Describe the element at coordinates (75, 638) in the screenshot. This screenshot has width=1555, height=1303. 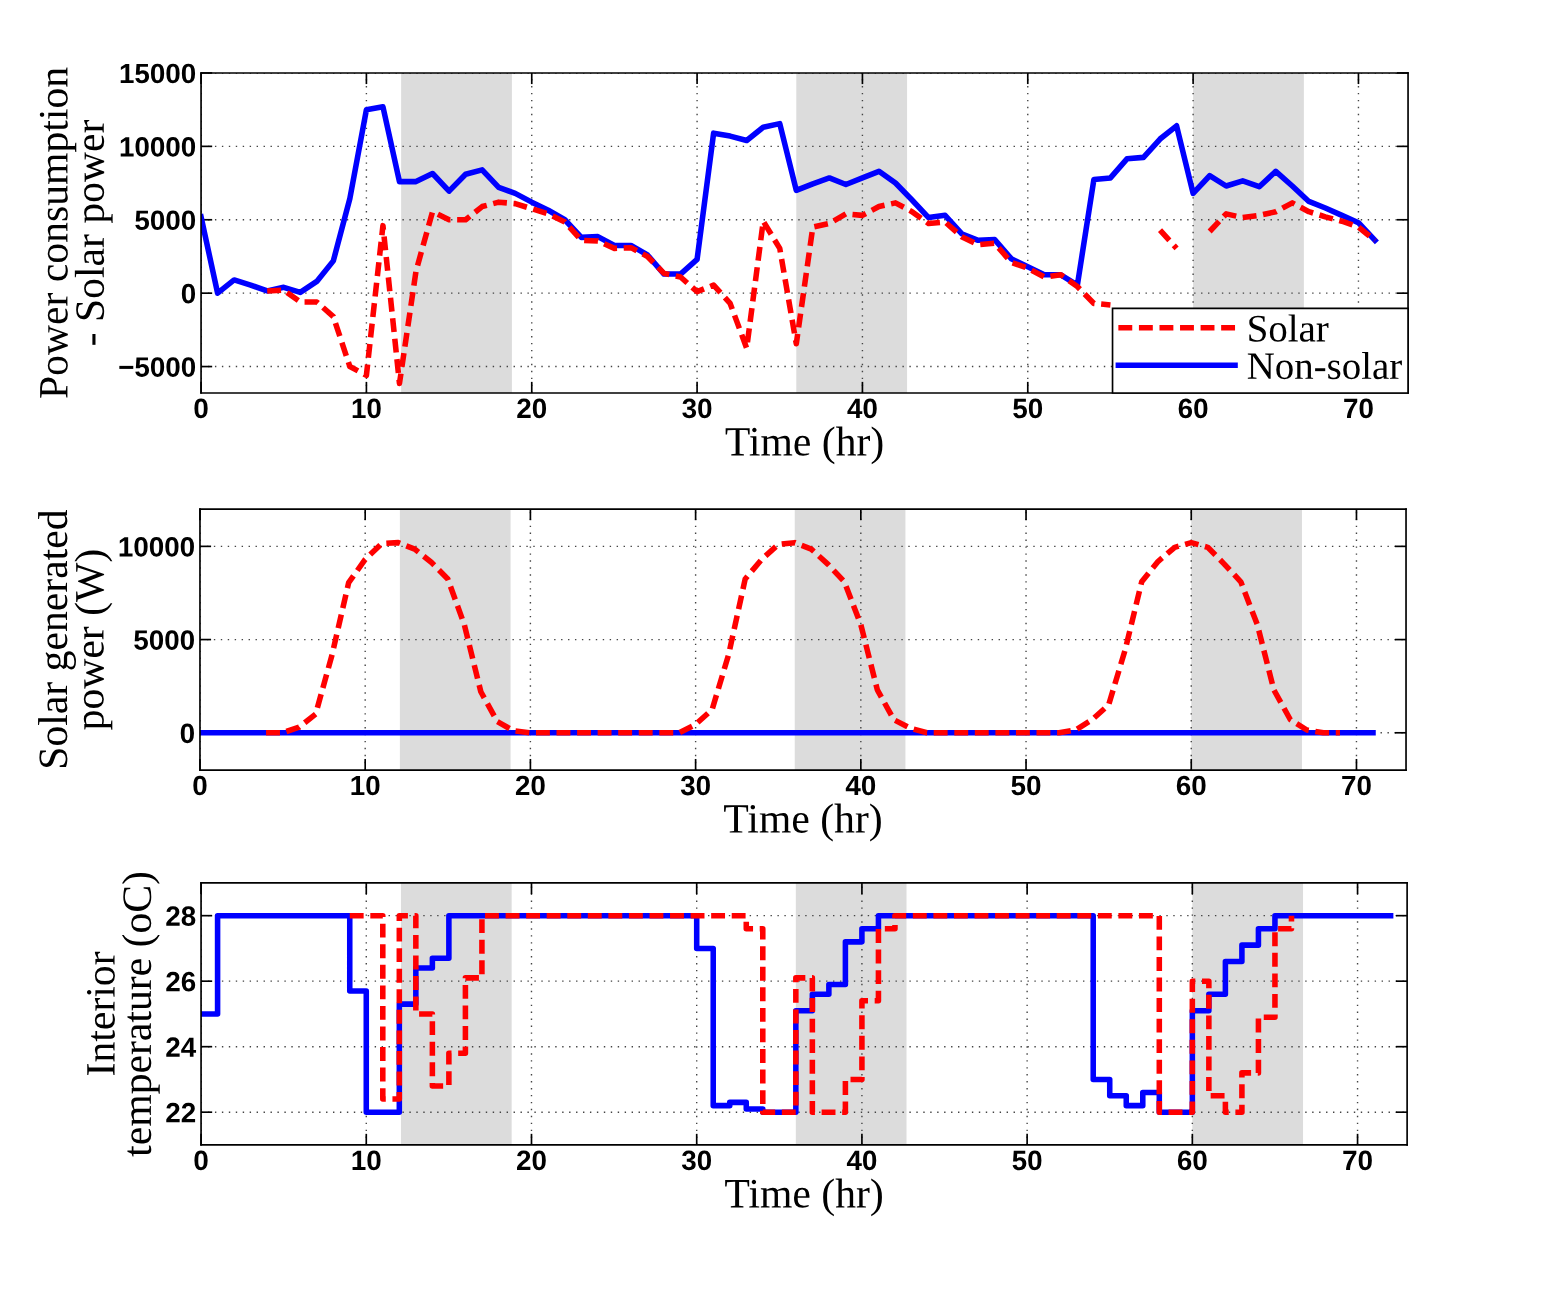
I see `y-axis-title: Solar generated power (W)` at that location.